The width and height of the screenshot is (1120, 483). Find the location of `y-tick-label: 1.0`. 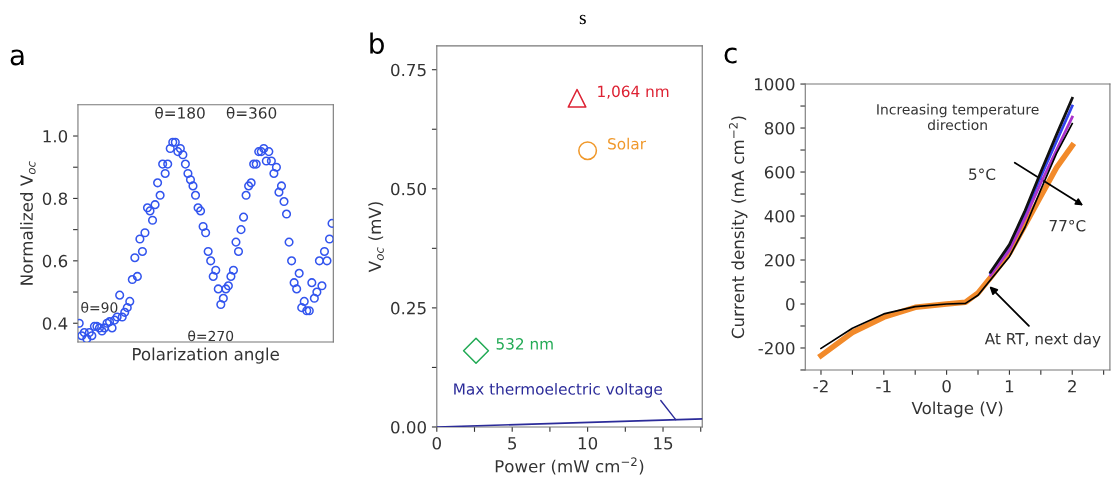

y-tick-label: 1.0 is located at coordinates (55, 136).